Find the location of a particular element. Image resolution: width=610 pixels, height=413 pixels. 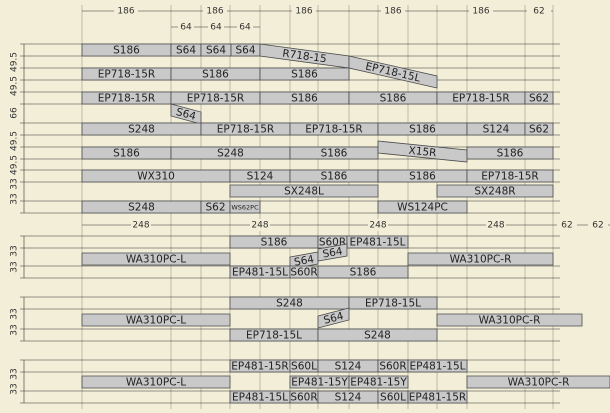

track-piece: S60L is located at coordinates (304, 366).